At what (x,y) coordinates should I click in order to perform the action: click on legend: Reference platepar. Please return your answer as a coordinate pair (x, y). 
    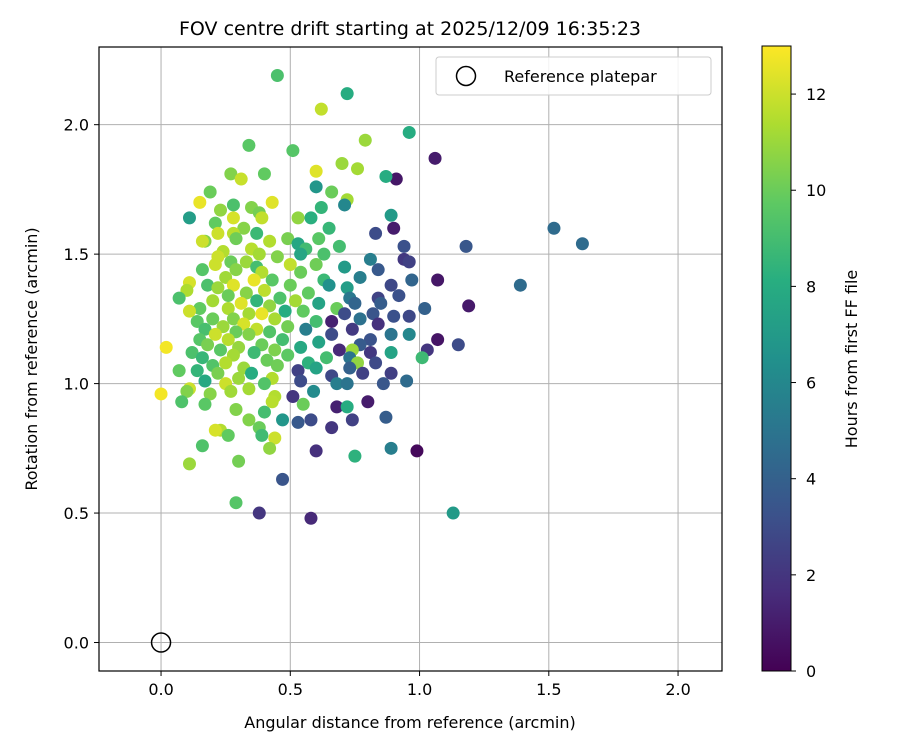
    Looking at the image, I should click on (573, 76).